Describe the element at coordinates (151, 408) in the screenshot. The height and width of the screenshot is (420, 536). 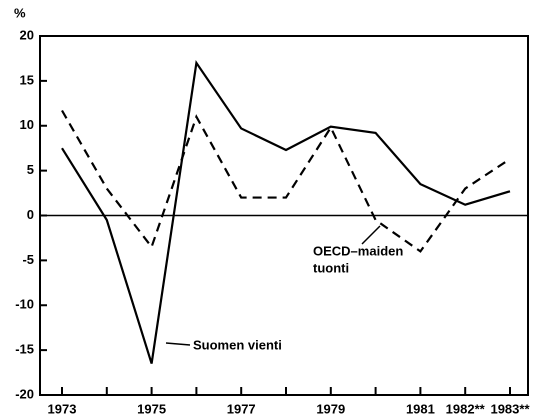
I see `x-tick-label: 1975` at that location.